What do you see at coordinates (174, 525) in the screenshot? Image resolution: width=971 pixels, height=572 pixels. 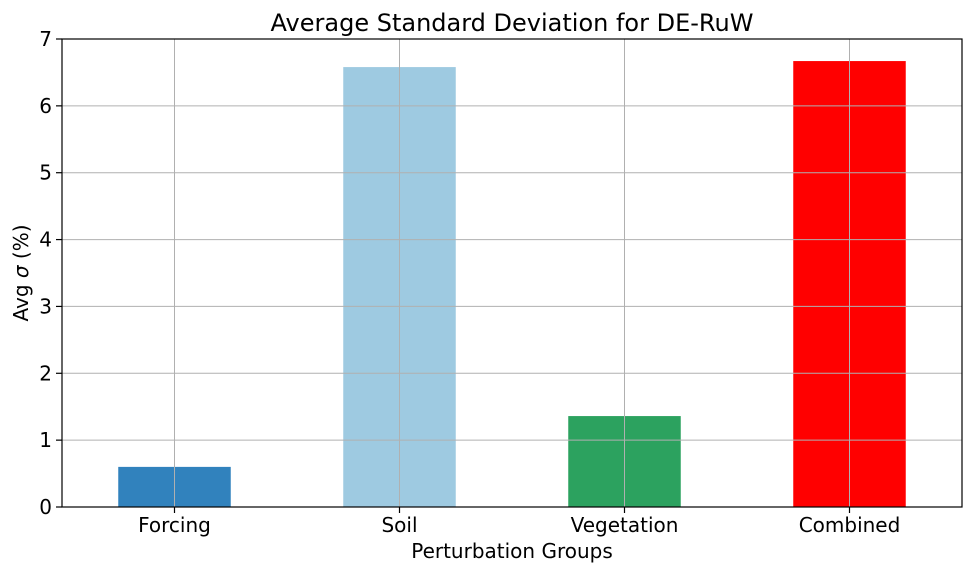 I see `x-tick-label: Forcing` at bounding box center [174, 525].